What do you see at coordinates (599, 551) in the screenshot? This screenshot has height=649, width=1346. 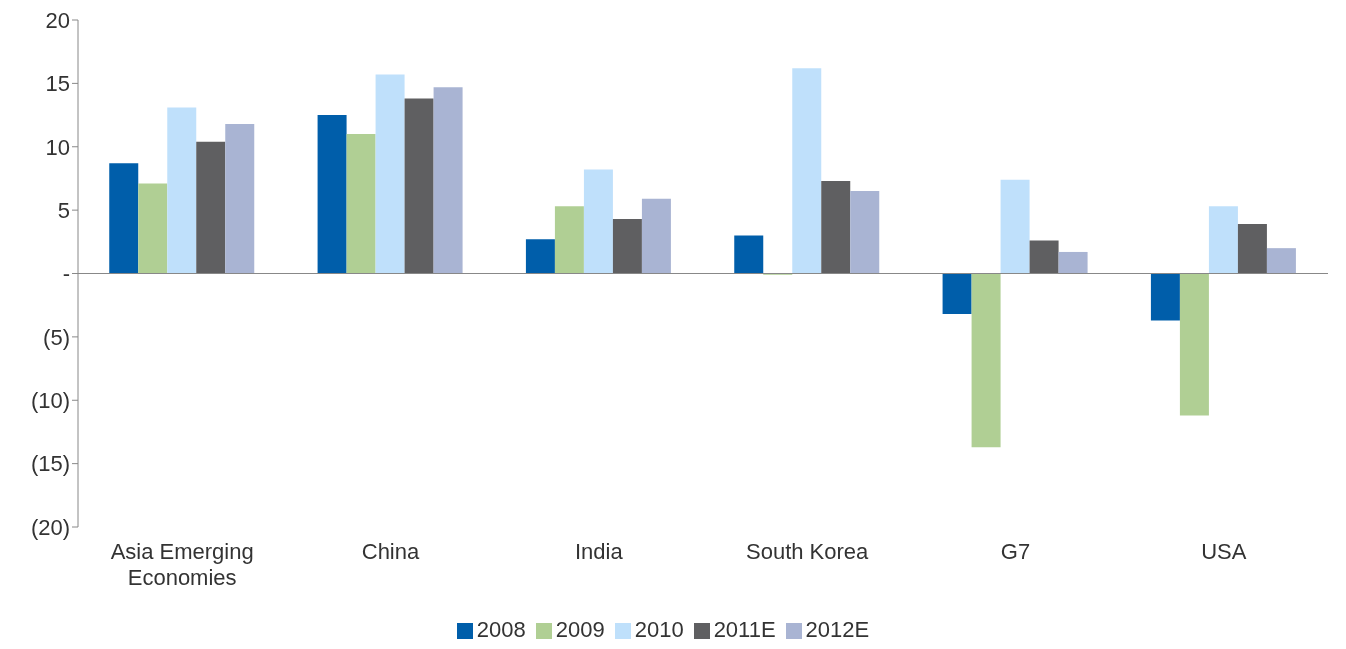 I see `x-tick-label: India` at bounding box center [599, 551].